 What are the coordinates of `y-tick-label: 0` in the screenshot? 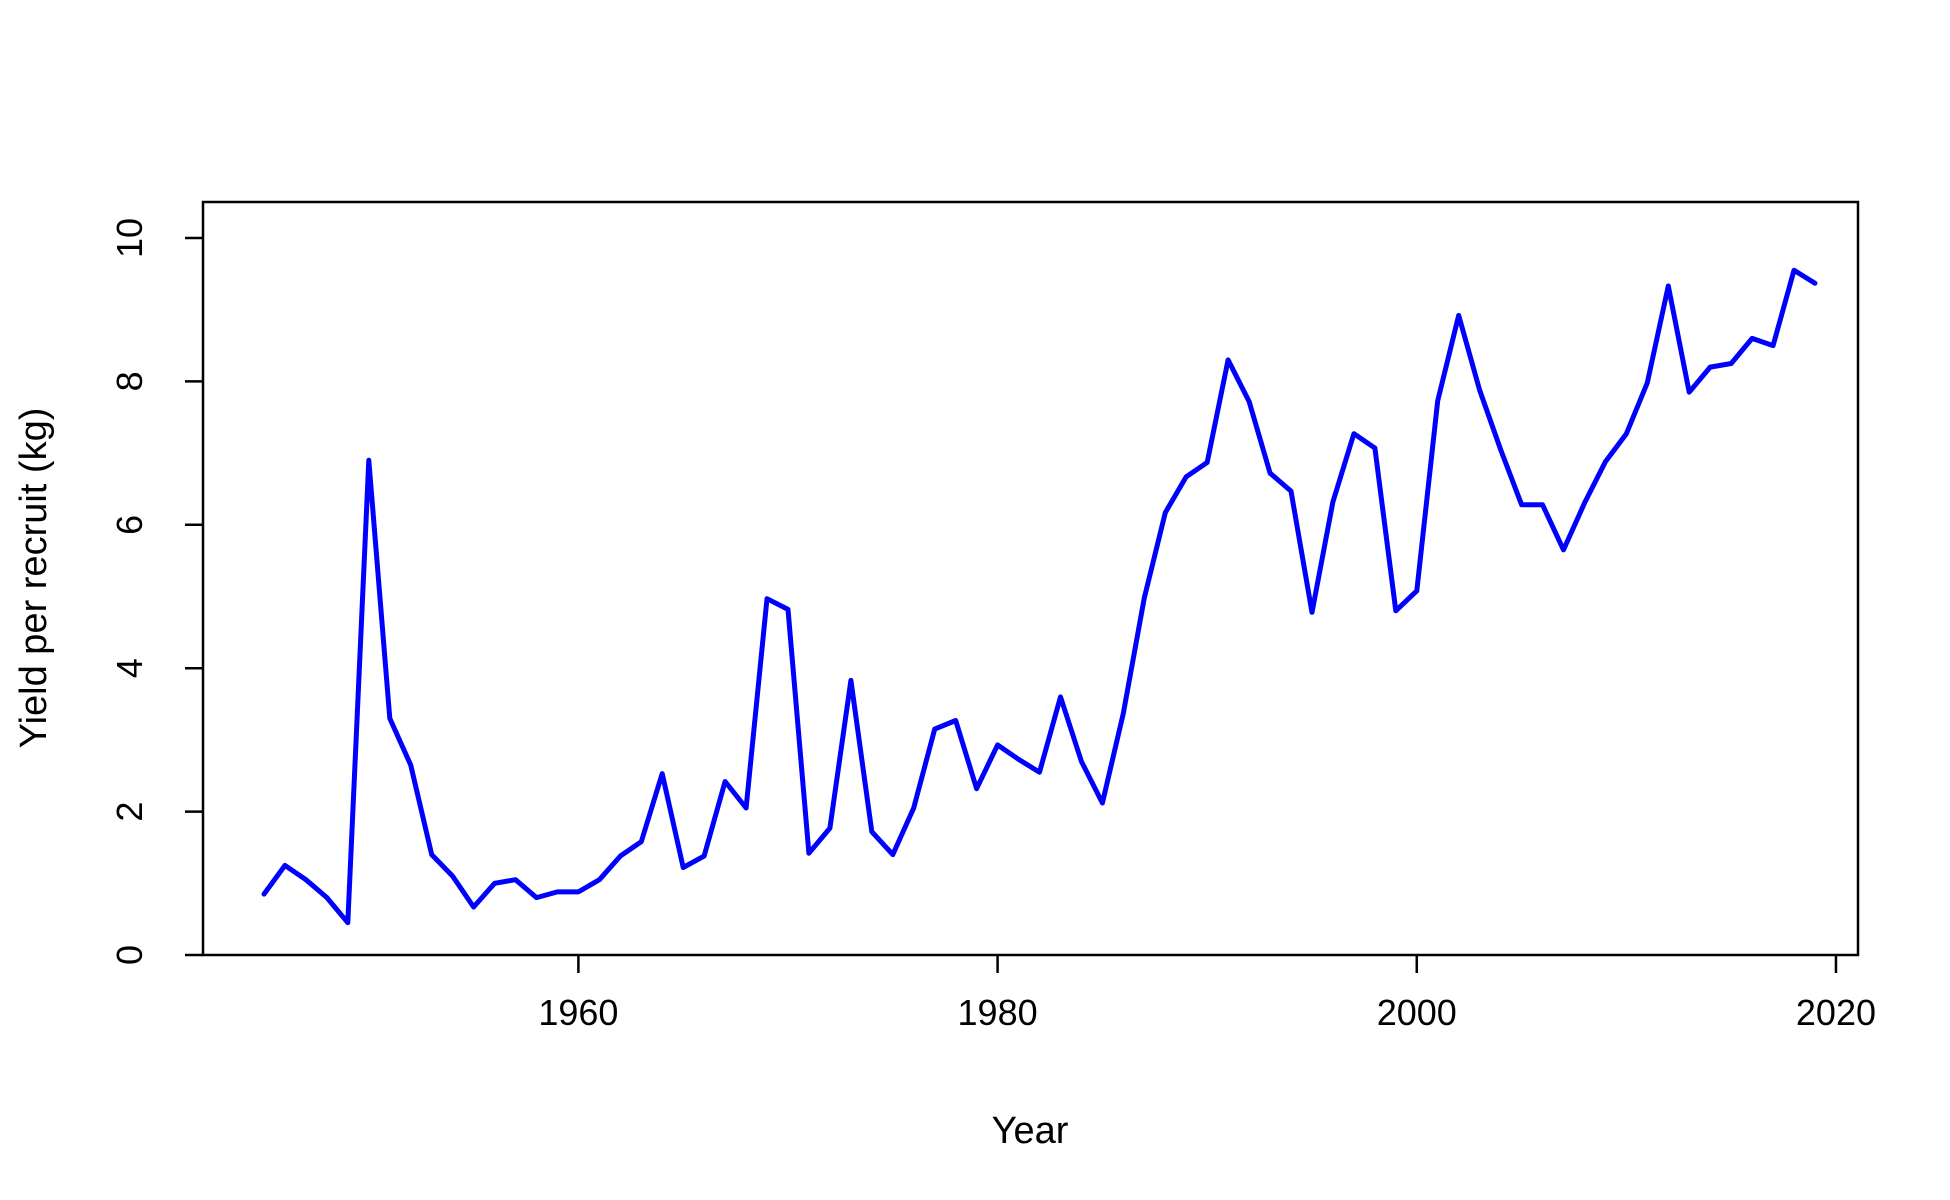 It's located at (129, 955).